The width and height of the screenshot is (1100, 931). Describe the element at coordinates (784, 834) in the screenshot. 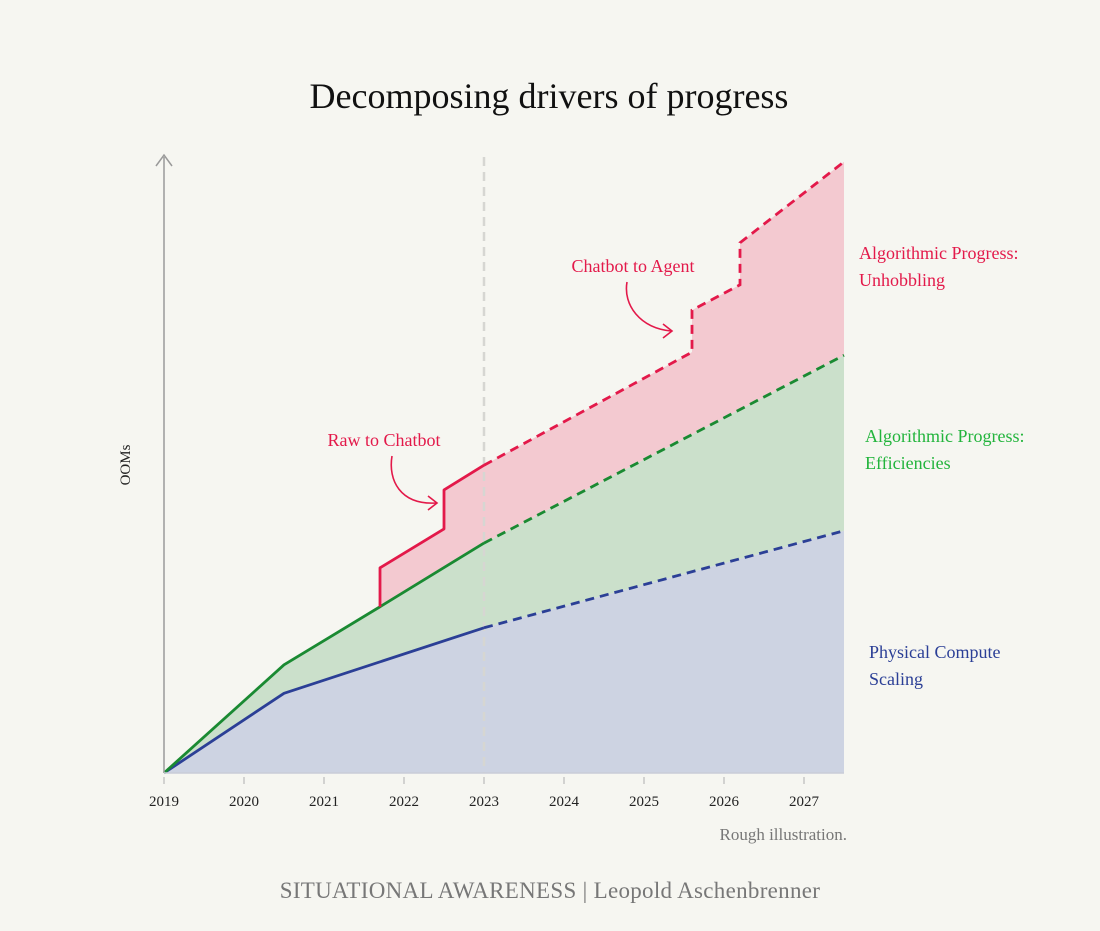

I see `note: Rough illustration.` at that location.